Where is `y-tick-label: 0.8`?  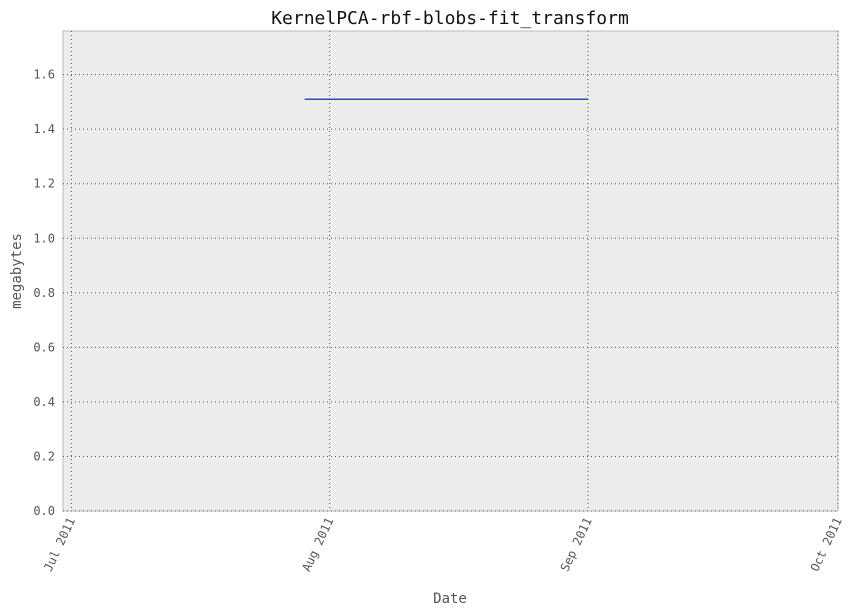 y-tick-label: 0.8 is located at coordinates (44, 293).